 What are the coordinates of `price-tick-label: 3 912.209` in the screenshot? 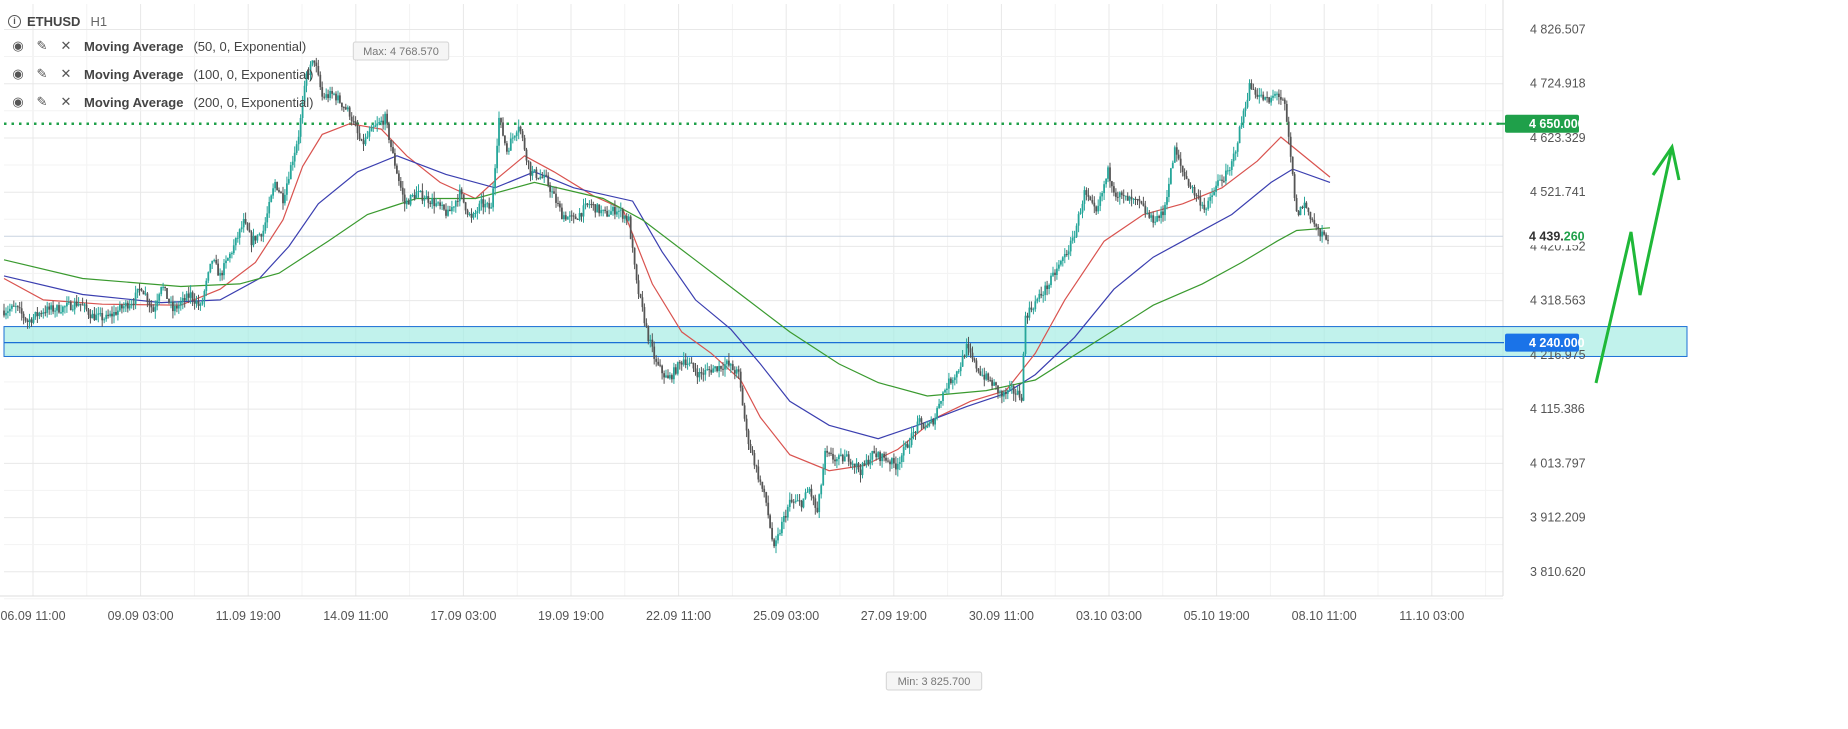 It's located at (1558, 518).